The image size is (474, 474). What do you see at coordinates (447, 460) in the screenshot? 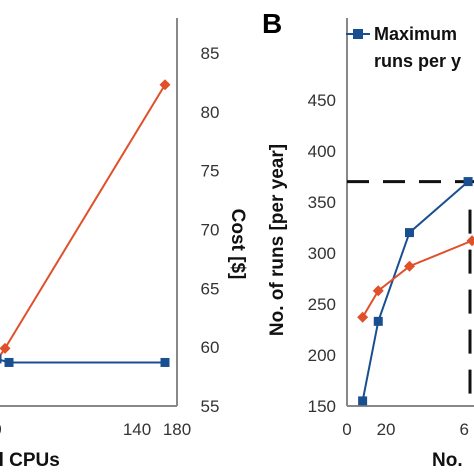
I see `panel-b-x-axis-title: No.` at bounding box center [447, 460].